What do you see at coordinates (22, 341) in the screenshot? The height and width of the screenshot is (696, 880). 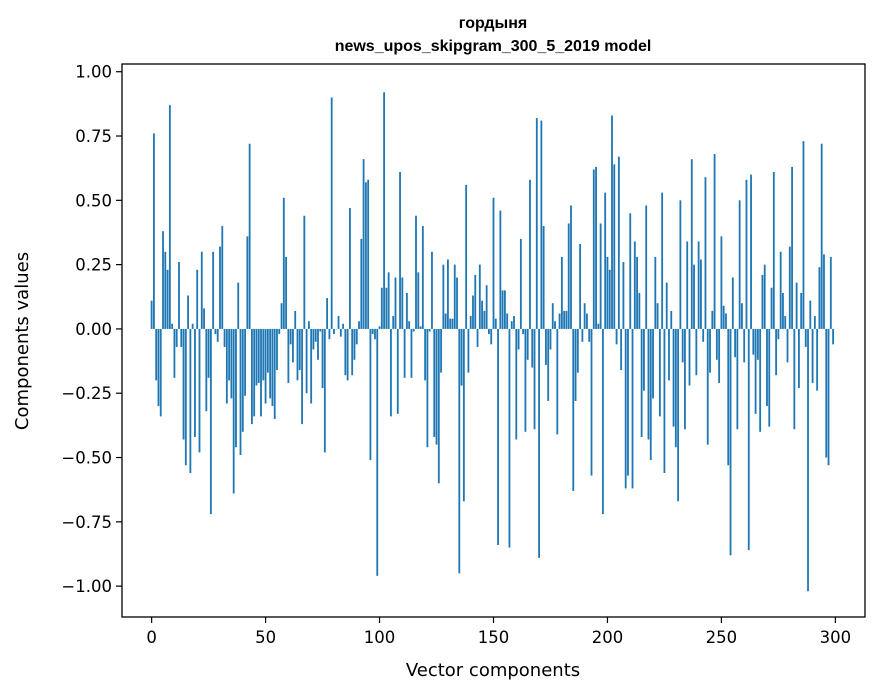 I see `y-axis-label: Components values` at bounding box center [22, 341].